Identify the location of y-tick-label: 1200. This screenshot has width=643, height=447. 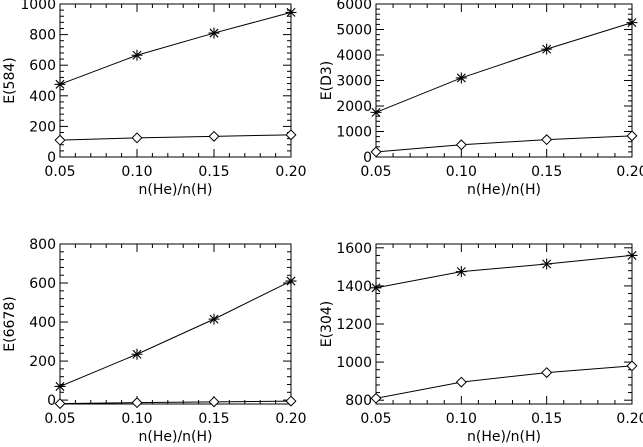
(354, 325).